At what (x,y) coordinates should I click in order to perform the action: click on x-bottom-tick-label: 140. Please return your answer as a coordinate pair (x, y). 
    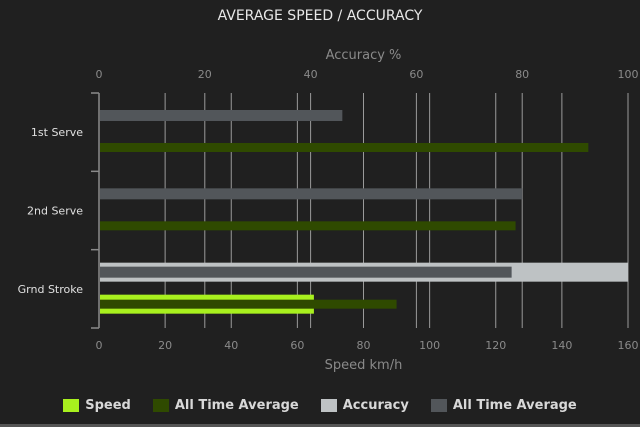
    Looking at the image, I should click on (561, 345).